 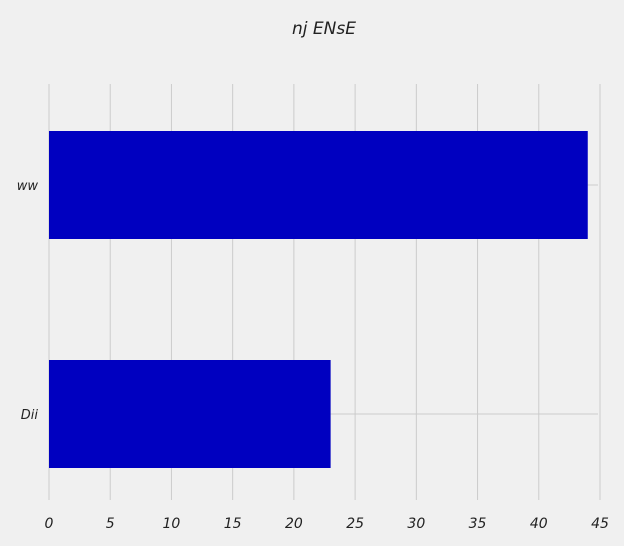 What do you see at coordinates (28, 301) in the screenshot?
I see `y-axis-categories: Dii ww` at bounding box center [28, 301].